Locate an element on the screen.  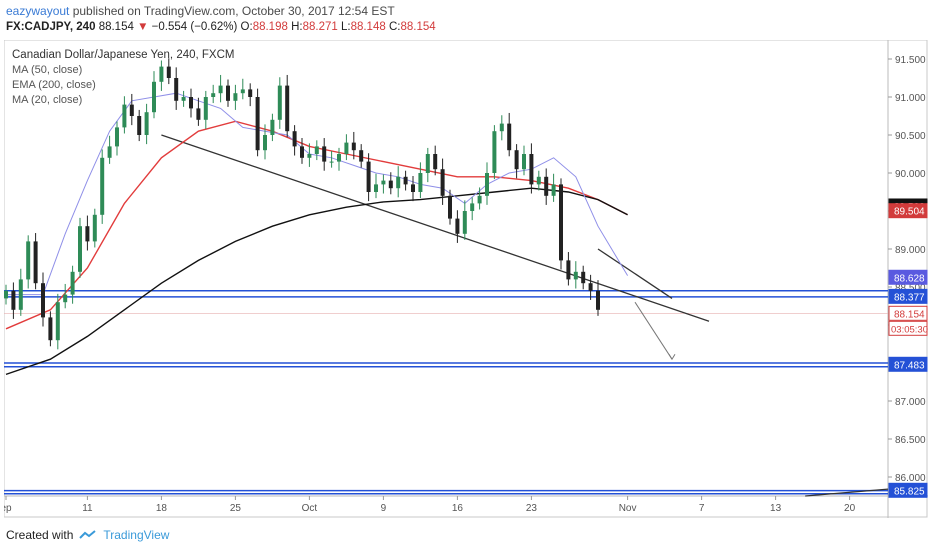
author-link: eazywayout is located at coordinates (38, 11).